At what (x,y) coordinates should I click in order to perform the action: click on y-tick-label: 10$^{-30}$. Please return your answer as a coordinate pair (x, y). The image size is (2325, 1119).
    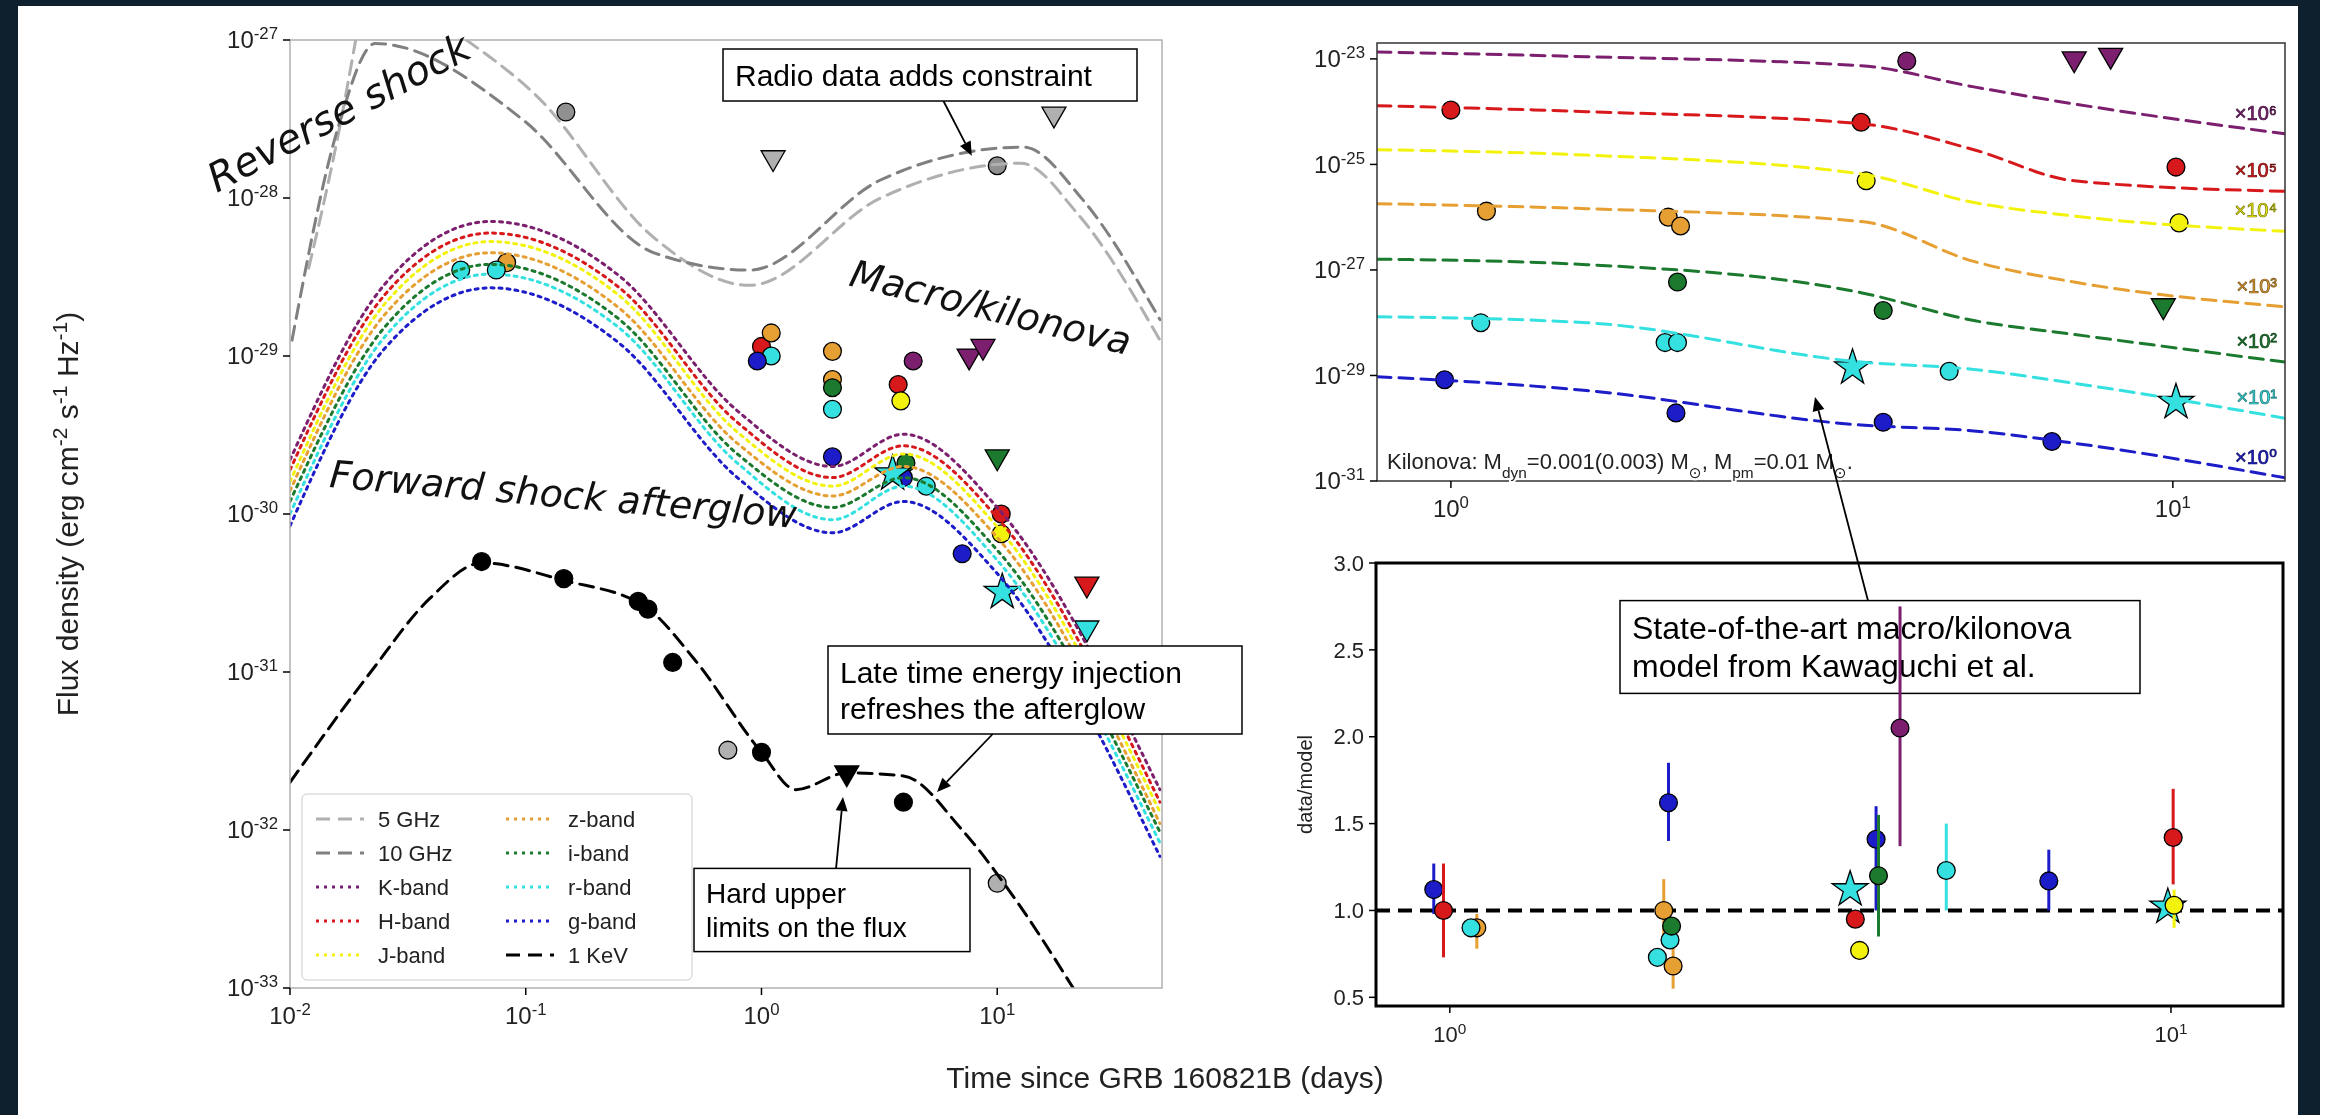
    Looking at the image, I should click on (252, 512).